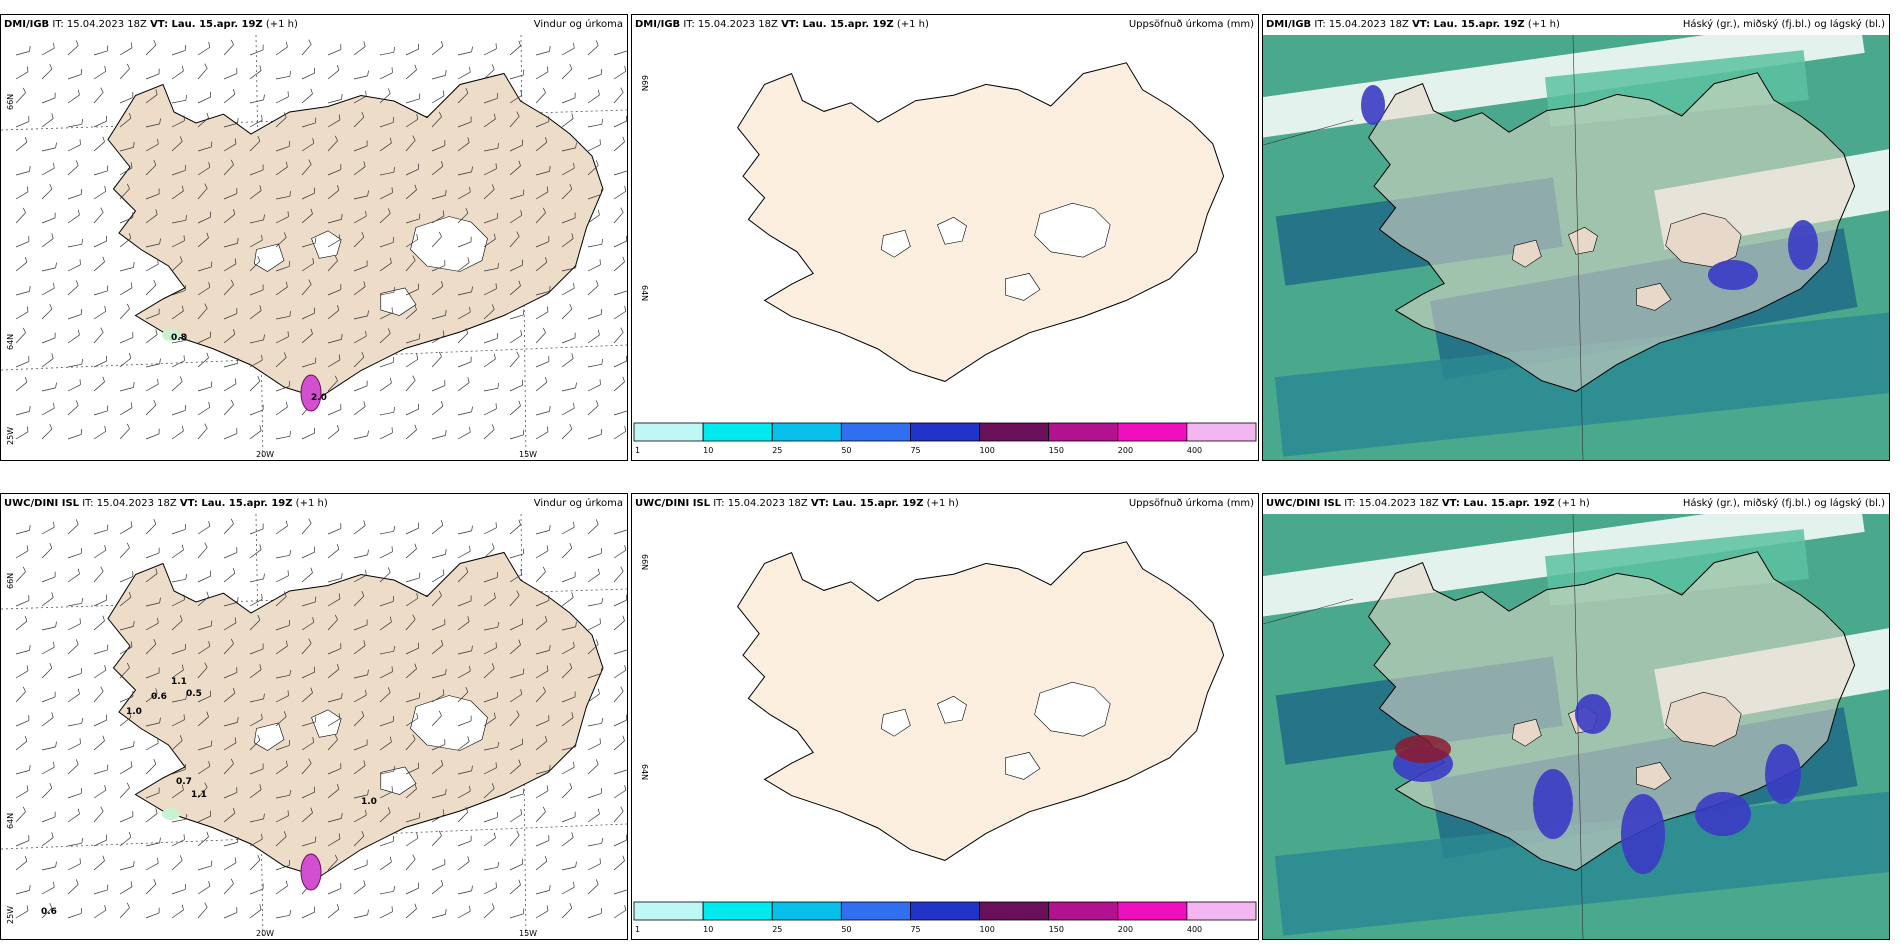  I want to click on colorbar-label: 400, so click(1194, 450).